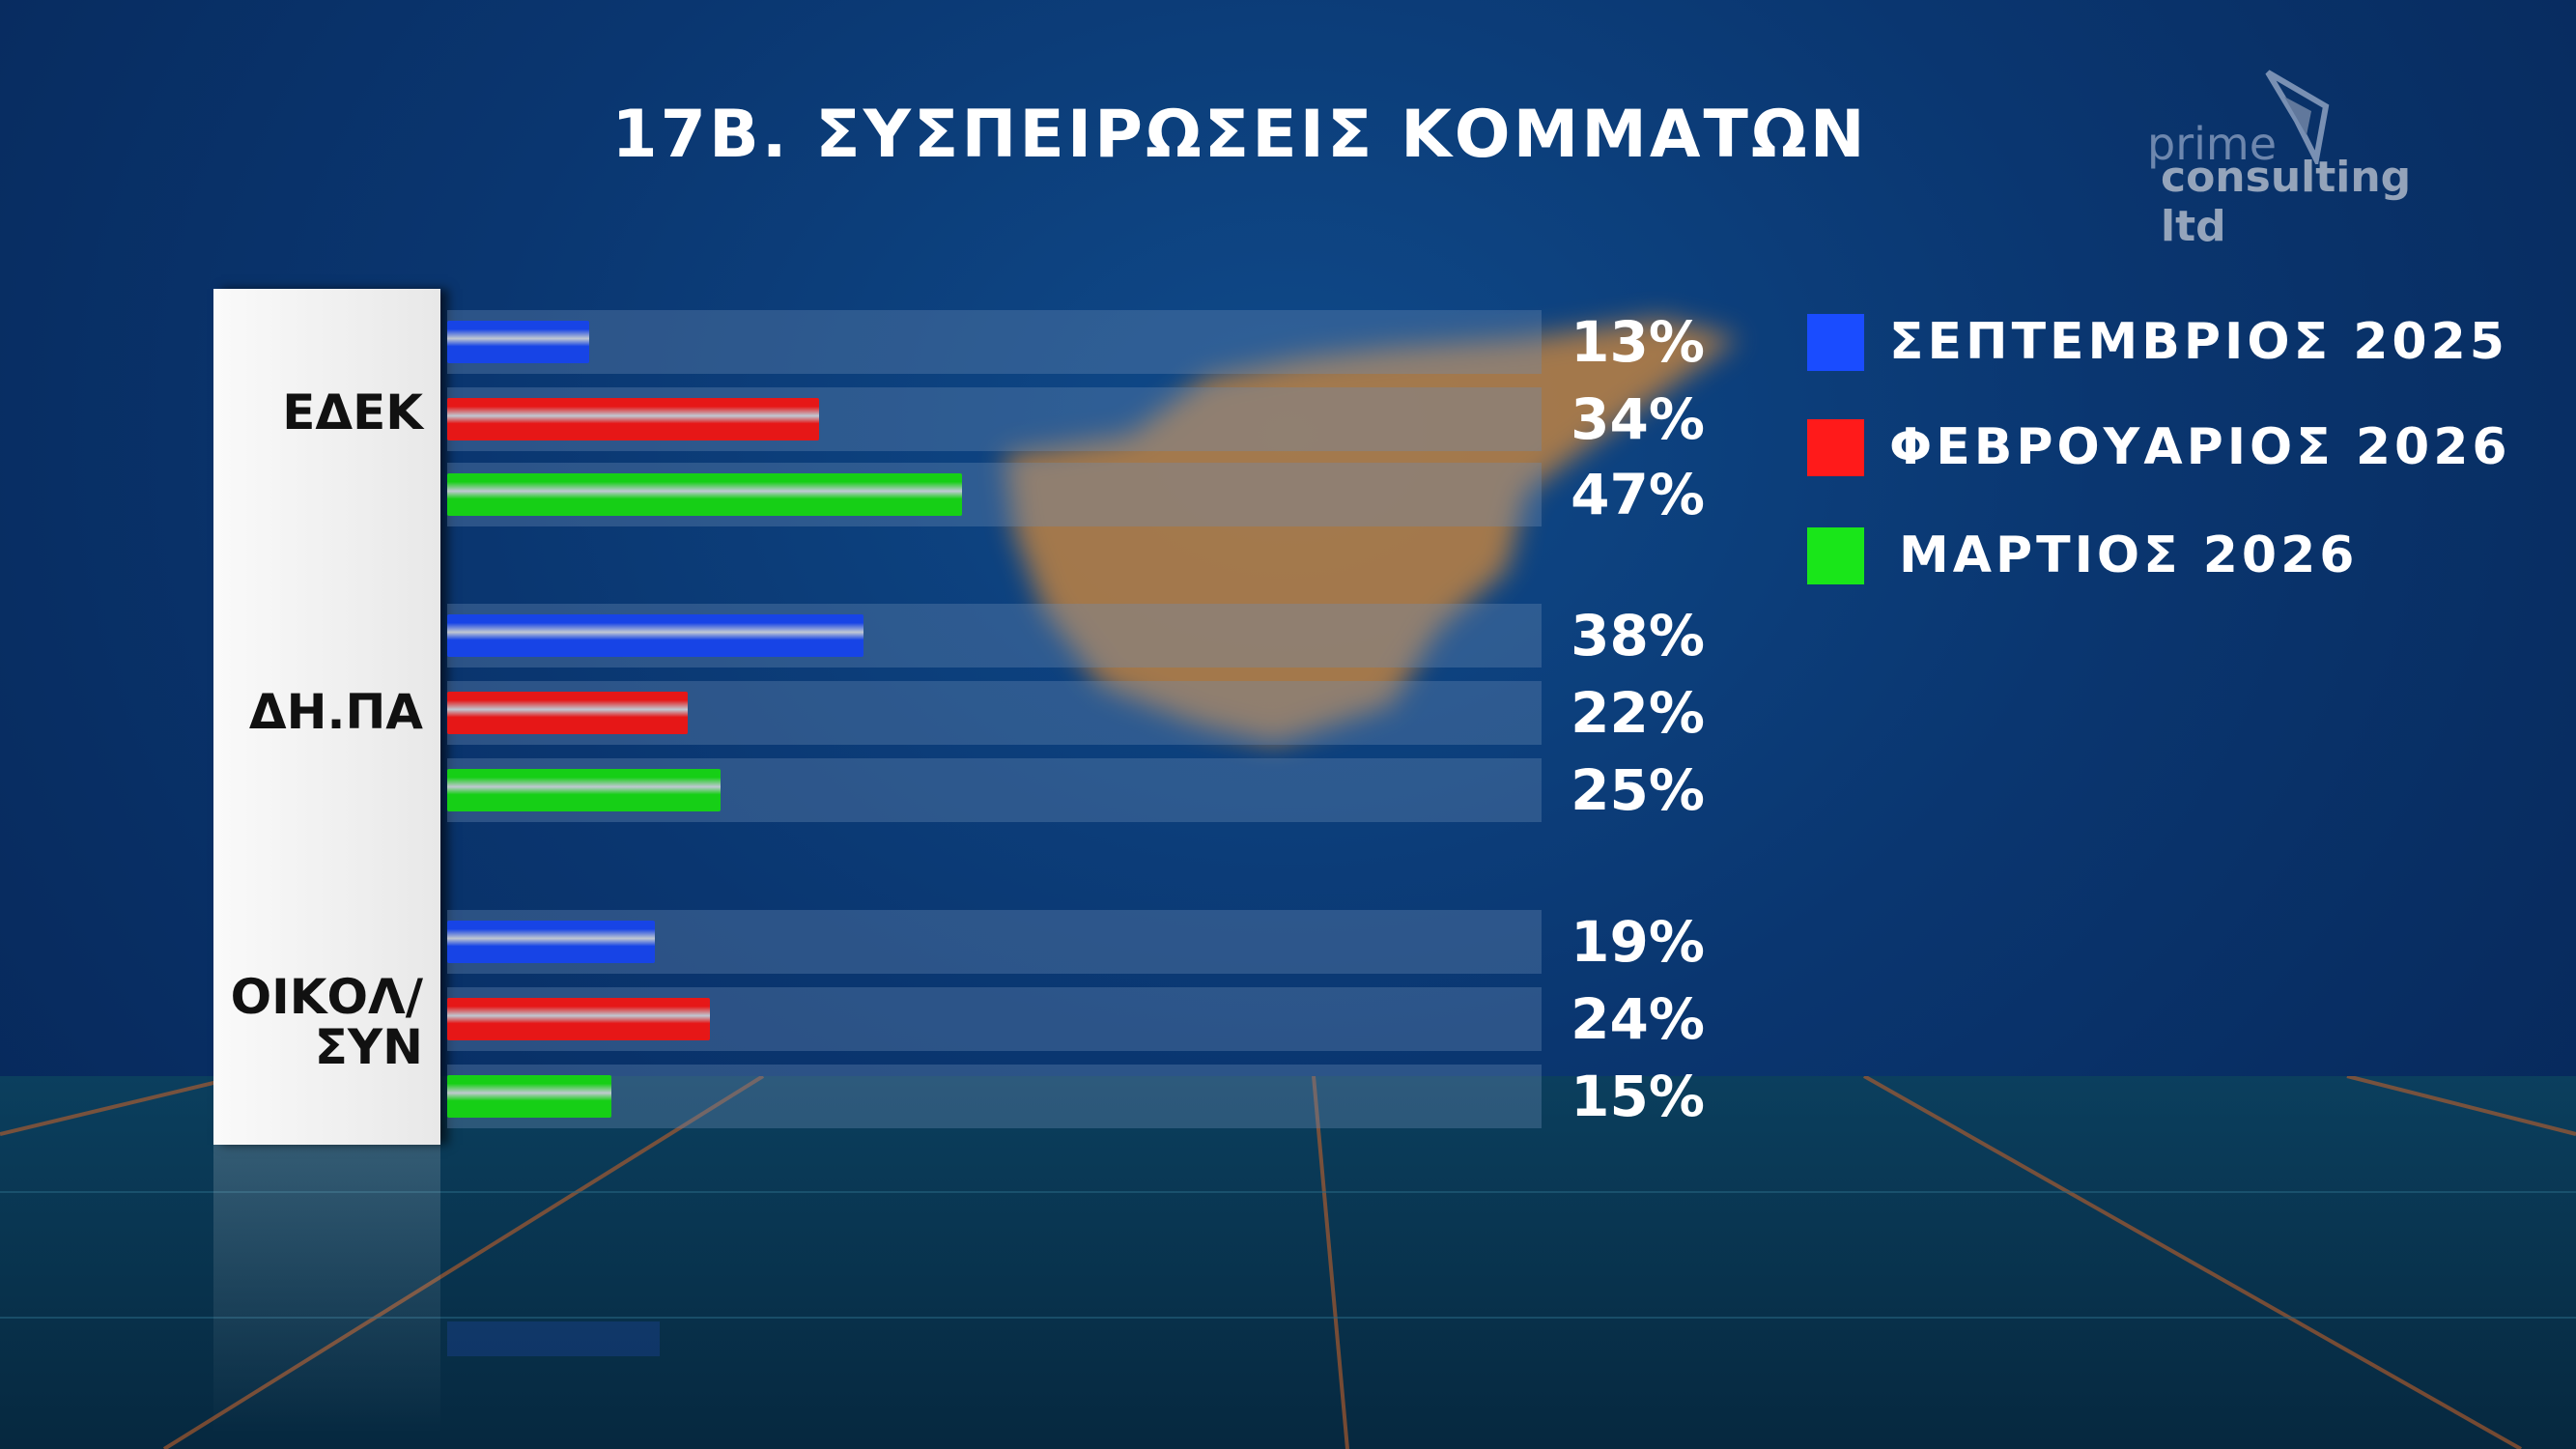 This screenshot has height=1449, width=2576. I want to click on prime-consulting-logo: prime consulting ltd, so click(2298, 159).